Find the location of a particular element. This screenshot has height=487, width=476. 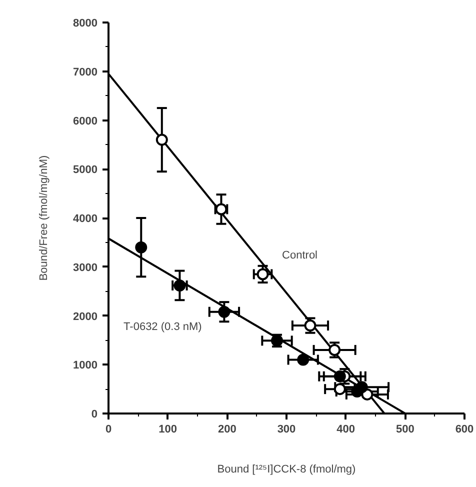

x-tick-label: 500 is located at coordinates (405, 430).